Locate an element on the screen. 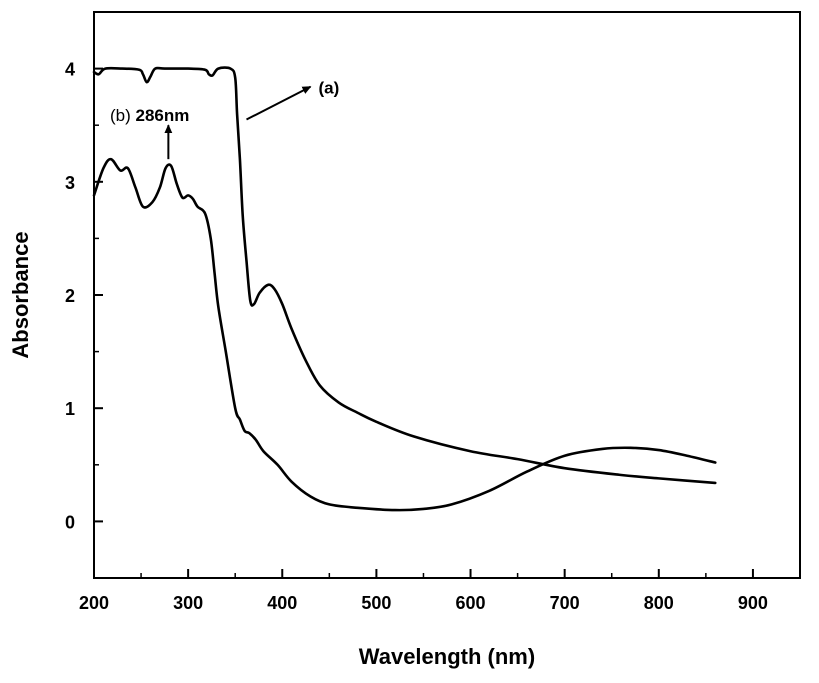 The width and height of the screenshot is (819, 683). x-tick-label: 300 is located at coordinates (188, 603).